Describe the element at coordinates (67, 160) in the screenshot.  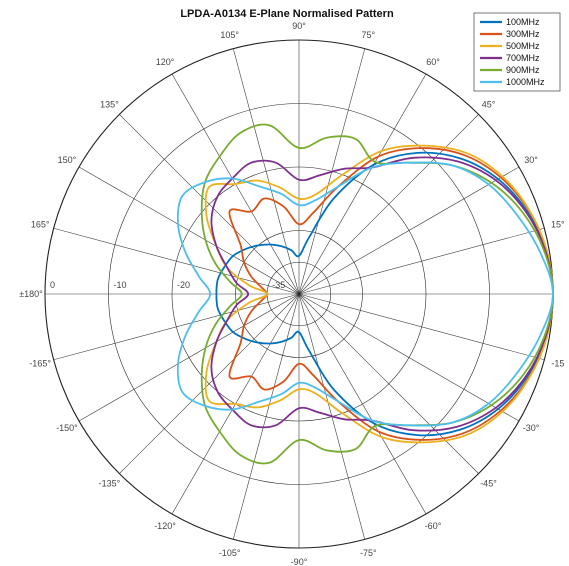
I see `angle-tick-label: 150°` at that location.